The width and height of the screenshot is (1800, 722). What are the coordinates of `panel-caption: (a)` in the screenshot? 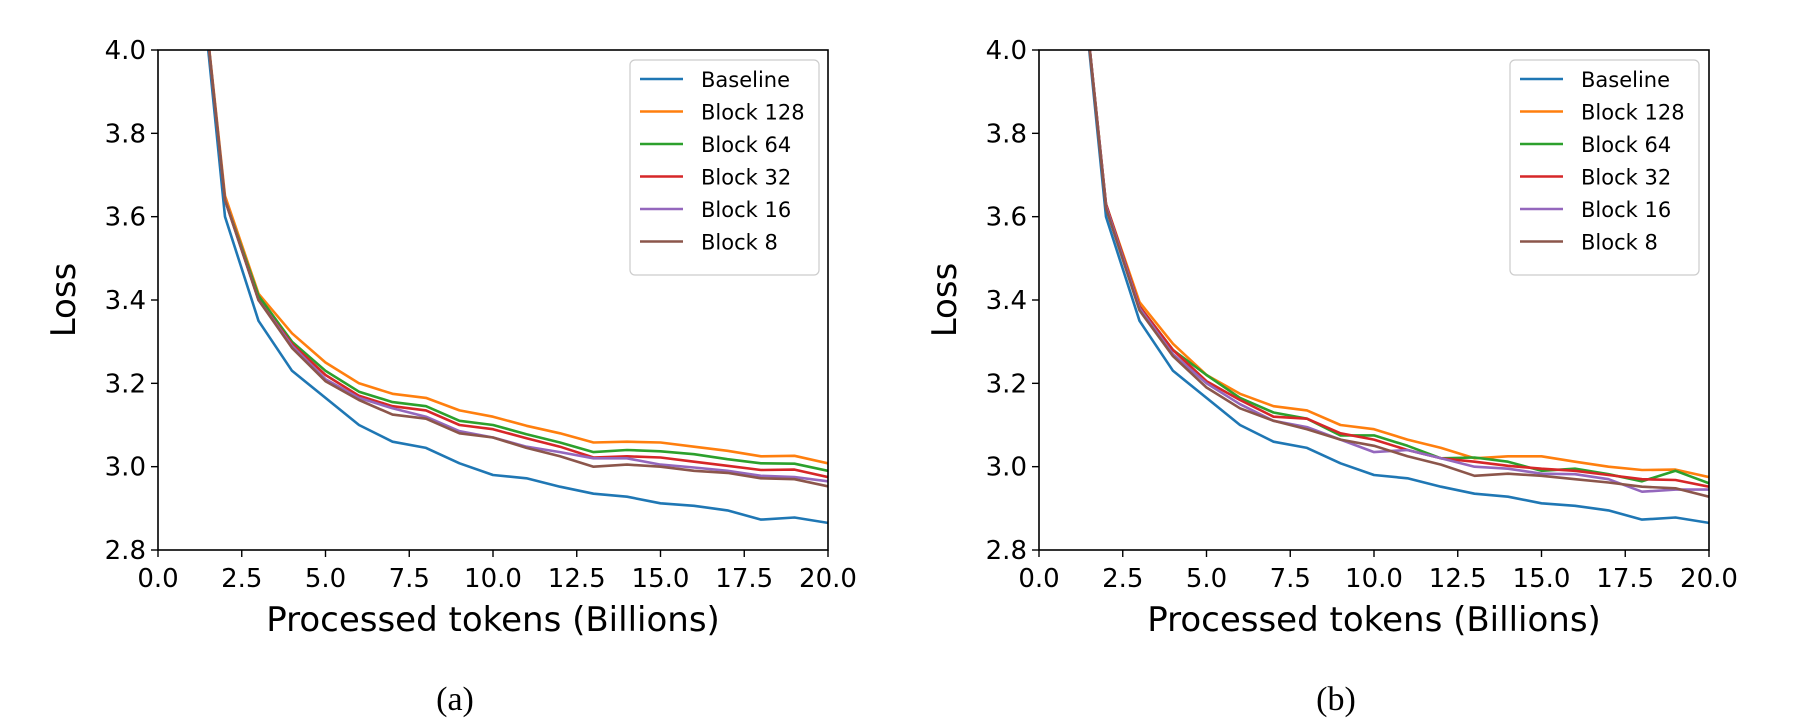 It's located at (455, 699).